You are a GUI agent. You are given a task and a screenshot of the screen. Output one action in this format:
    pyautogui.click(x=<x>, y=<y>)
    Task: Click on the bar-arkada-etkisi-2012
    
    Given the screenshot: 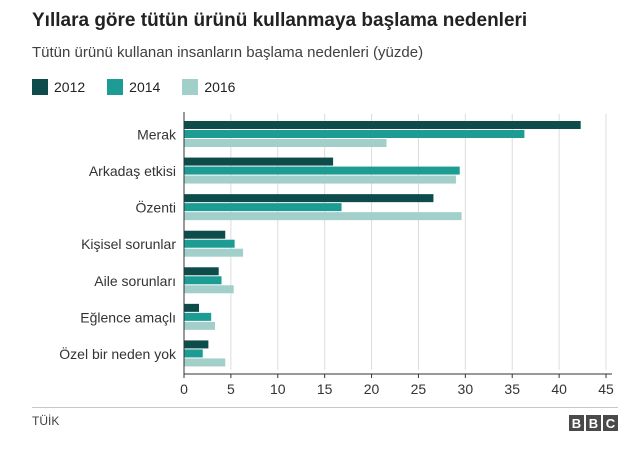 What is the action you would take?
    pyautogui.click(x=259, y=161)
    